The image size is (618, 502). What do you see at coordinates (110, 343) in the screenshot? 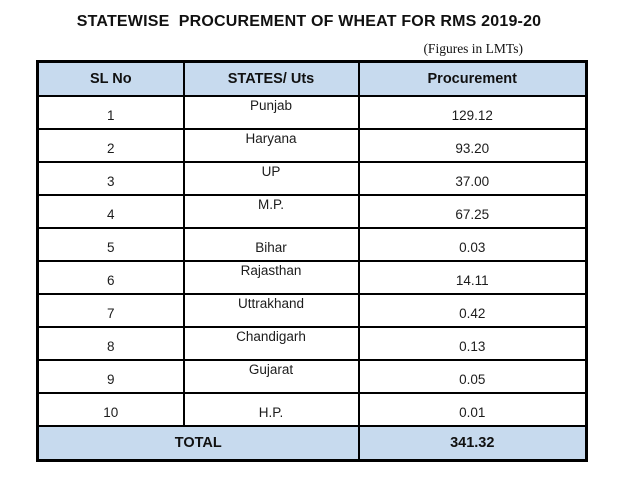
I see `sl-cell: 8` at bounding box center [110, 343].